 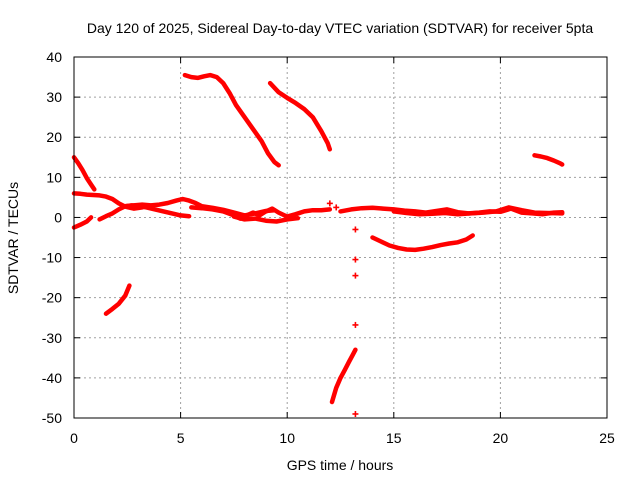 I want to click on y-tick-label: 30, so click(x=54, y=97).